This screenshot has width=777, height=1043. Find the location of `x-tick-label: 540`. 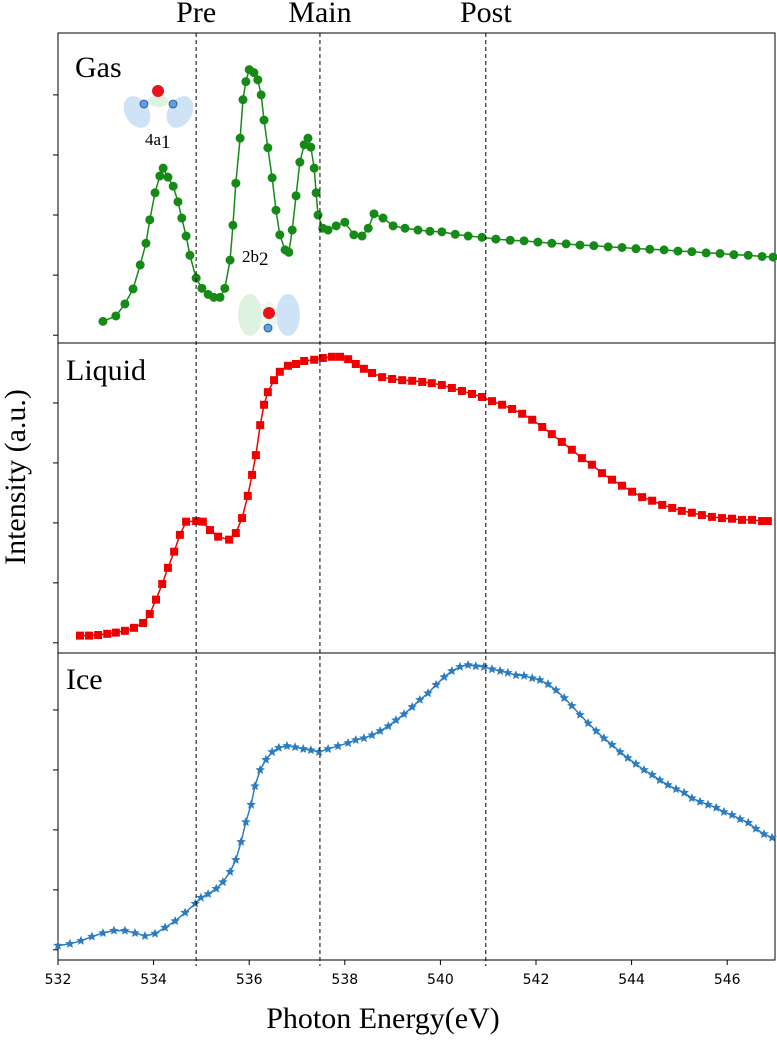

x-tick-label: 540 is located at coordinates (440, 980).